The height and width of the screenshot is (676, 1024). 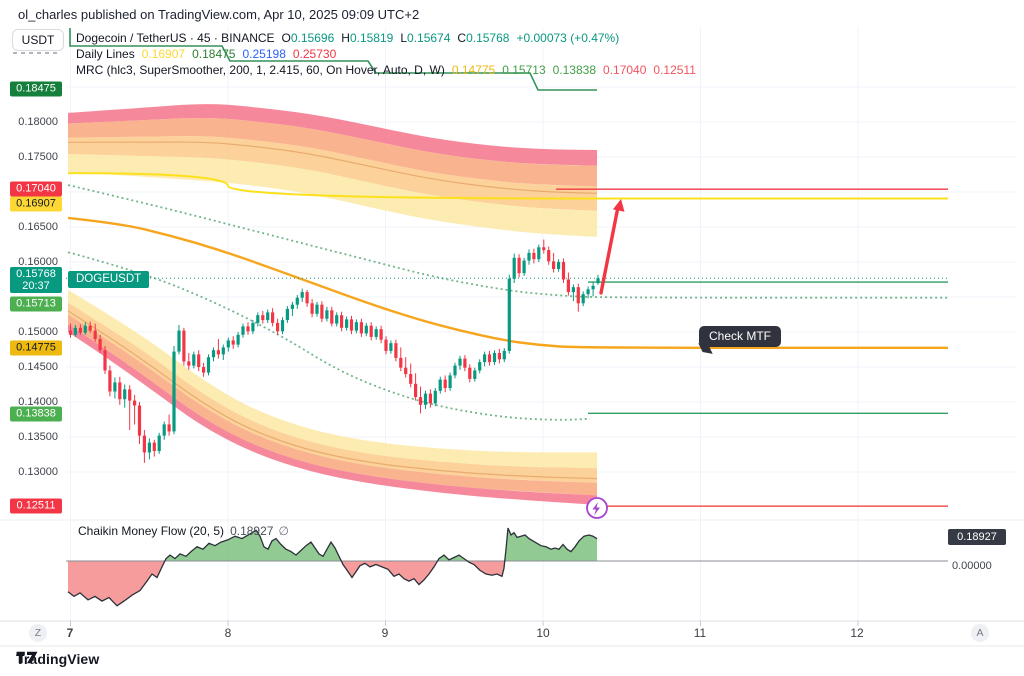 I want to click on cmf-area, so click(x=507, y=567).